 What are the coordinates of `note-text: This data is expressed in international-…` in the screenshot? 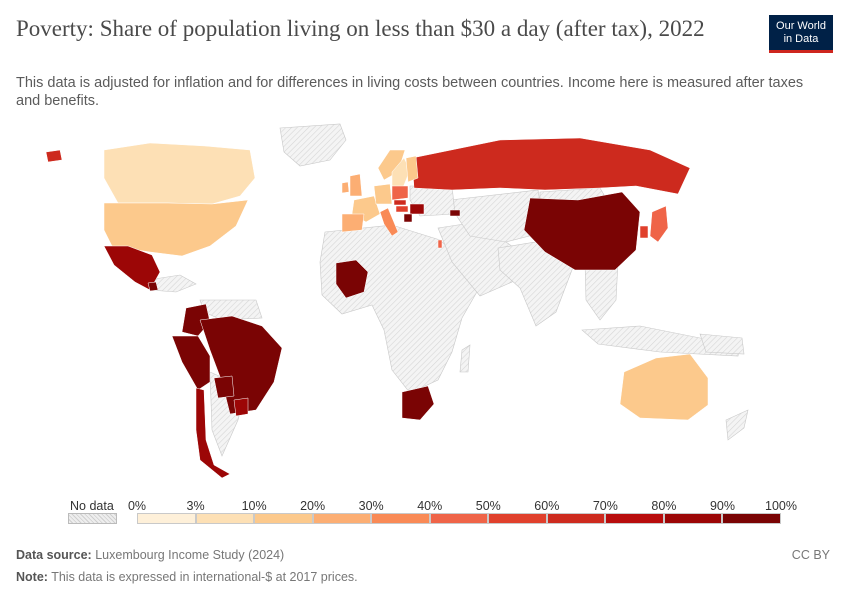 It's located at (204, 577).